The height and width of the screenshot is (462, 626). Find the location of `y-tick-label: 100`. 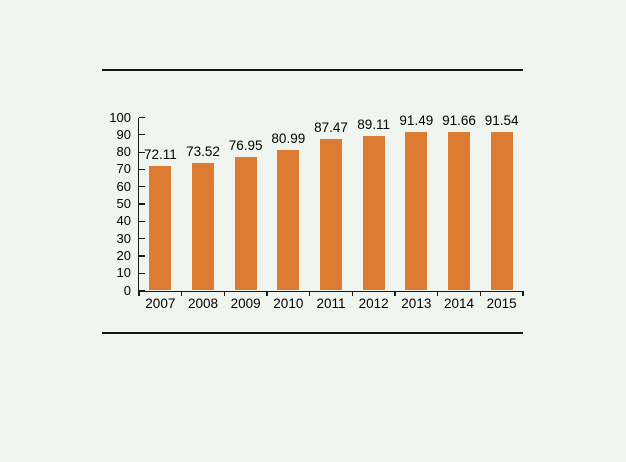

y-tick-label: 100 is located at coordinates (120, 117).